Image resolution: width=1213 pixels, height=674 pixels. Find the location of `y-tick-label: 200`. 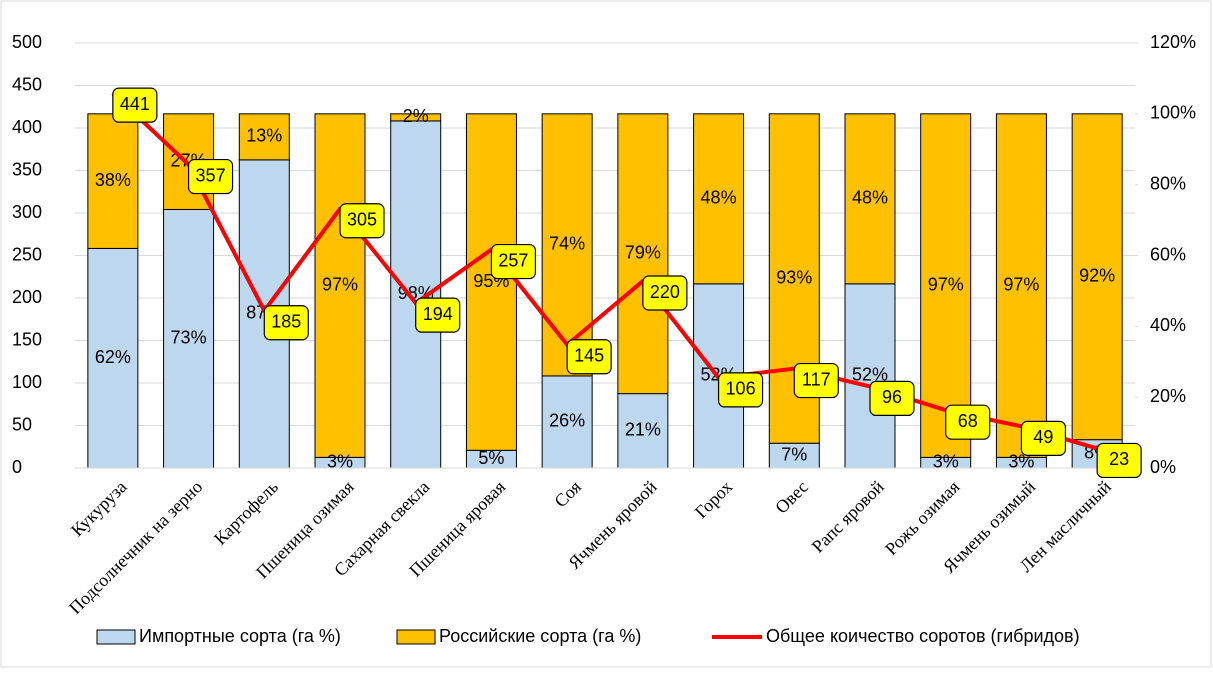

y-tick-label: 200 is located at coordinates (27, 297).